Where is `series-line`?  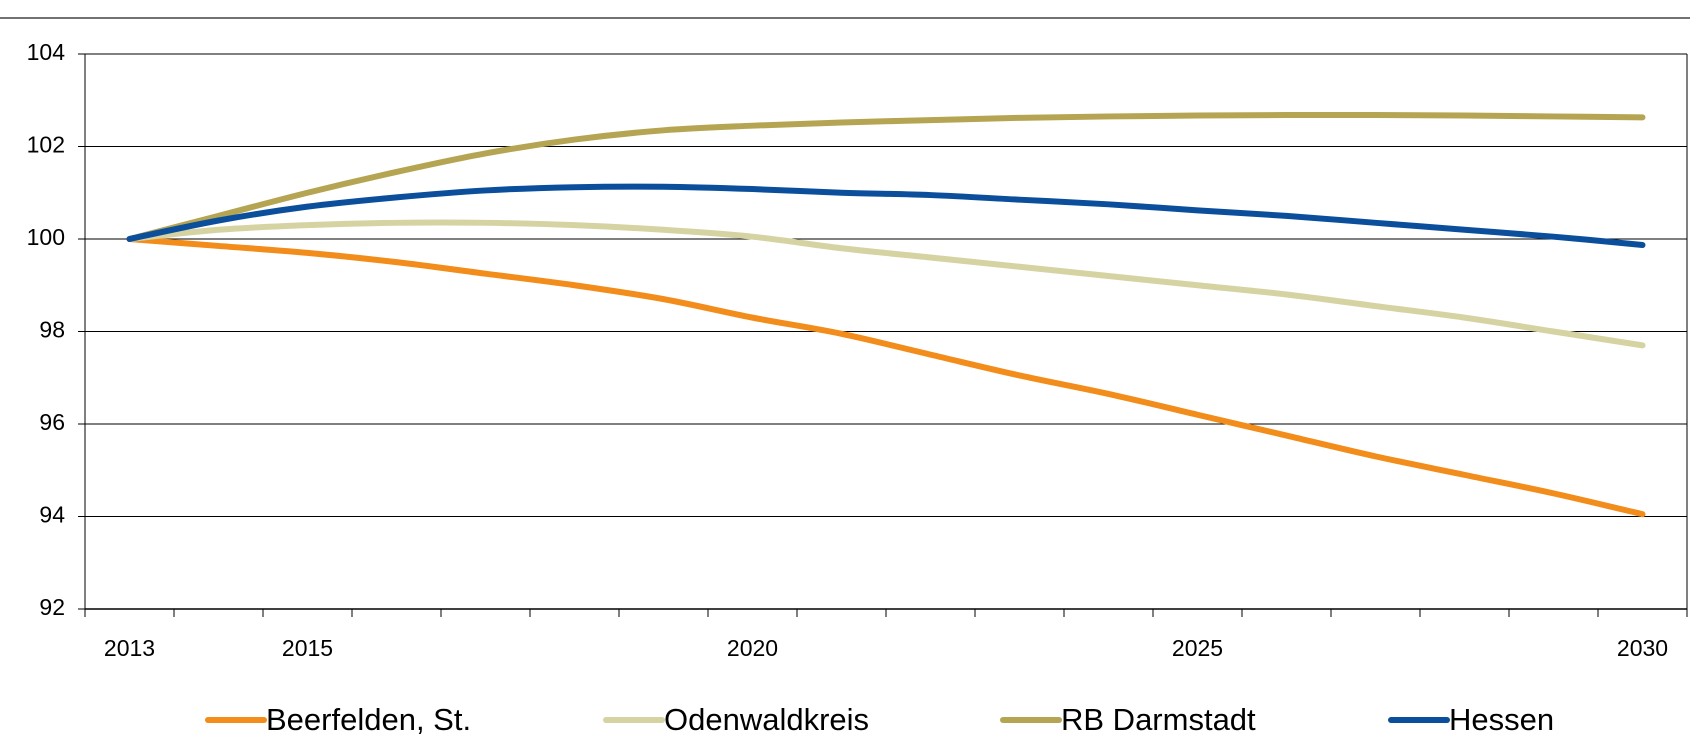 series-line is located at coordinates (886, 216).